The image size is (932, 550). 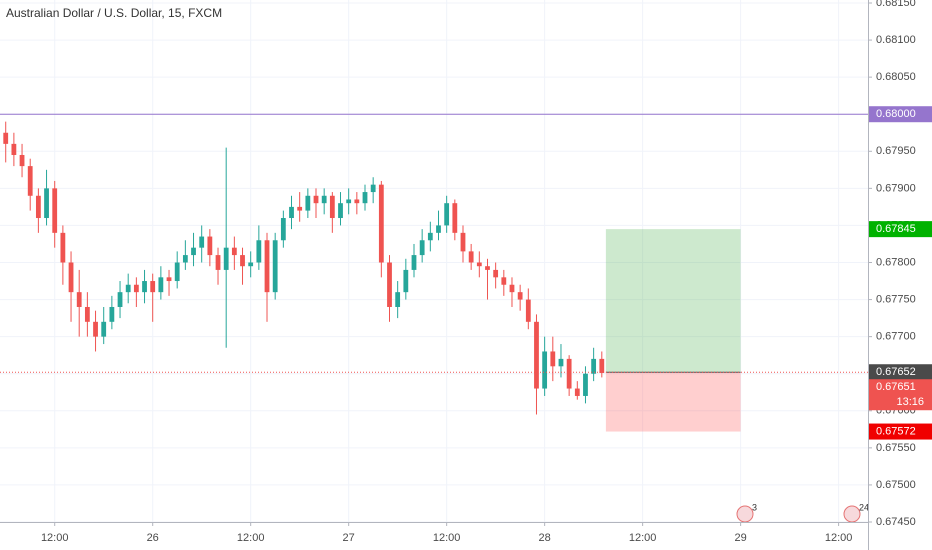 I want to click on target-label: 0.67845, so click(x=896, y=229).